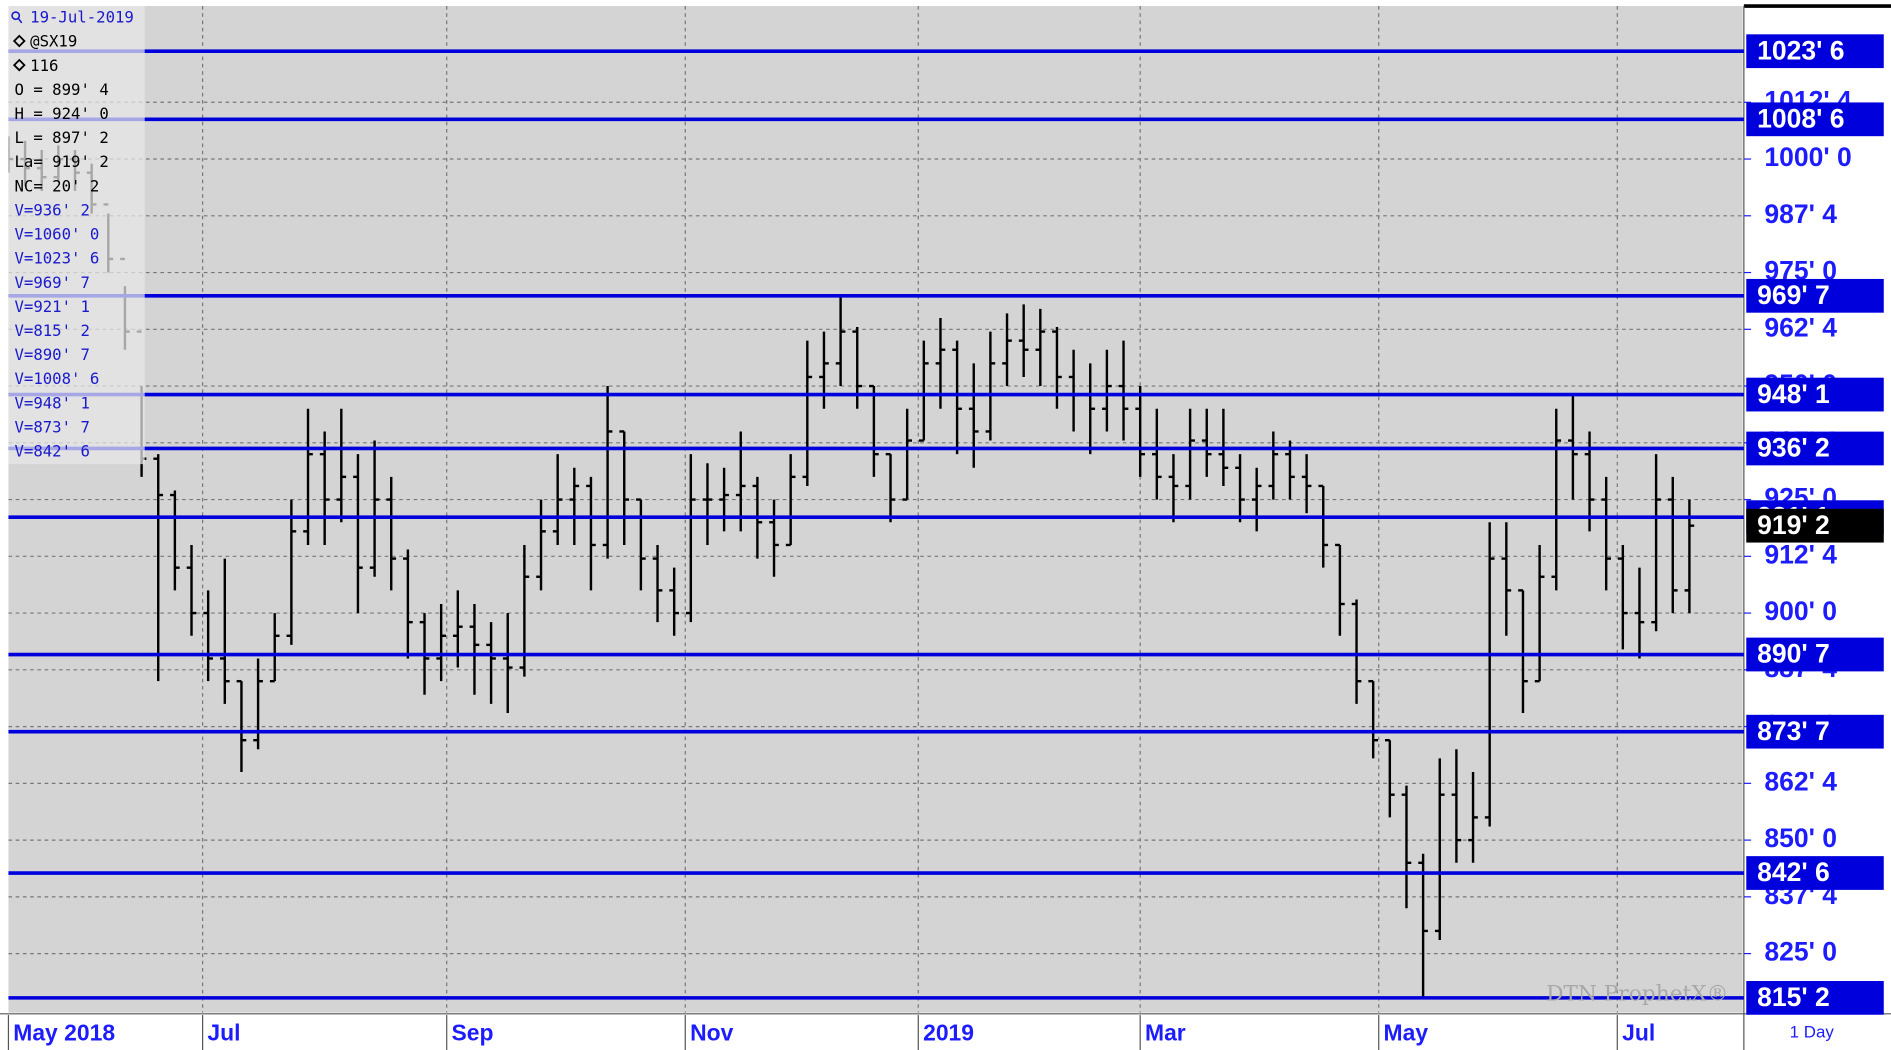 This screenshot has height=1050, width=1891. Describe the element at coordinates (1800, 214) in the screenshot. I see `y-tick-label: 987' 4` at that location.